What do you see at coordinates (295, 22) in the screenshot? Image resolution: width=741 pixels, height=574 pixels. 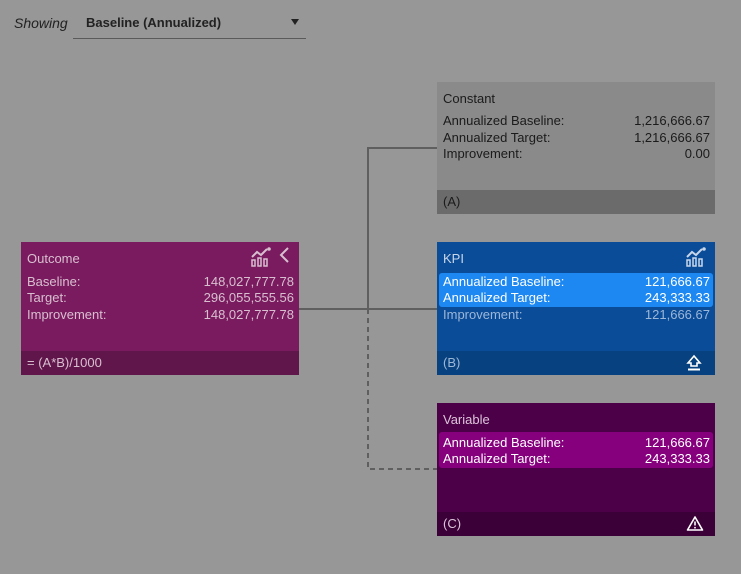 I see `caret-down-icon` at bounding box center [295, 22].